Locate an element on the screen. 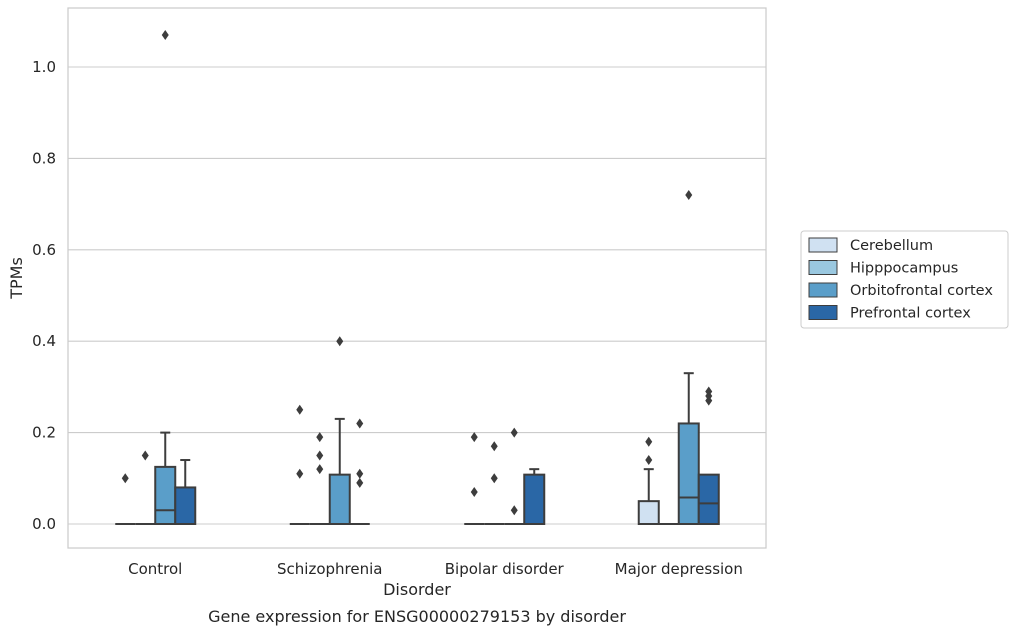  x-tick-label: Control is located at coordinates (155, 569).